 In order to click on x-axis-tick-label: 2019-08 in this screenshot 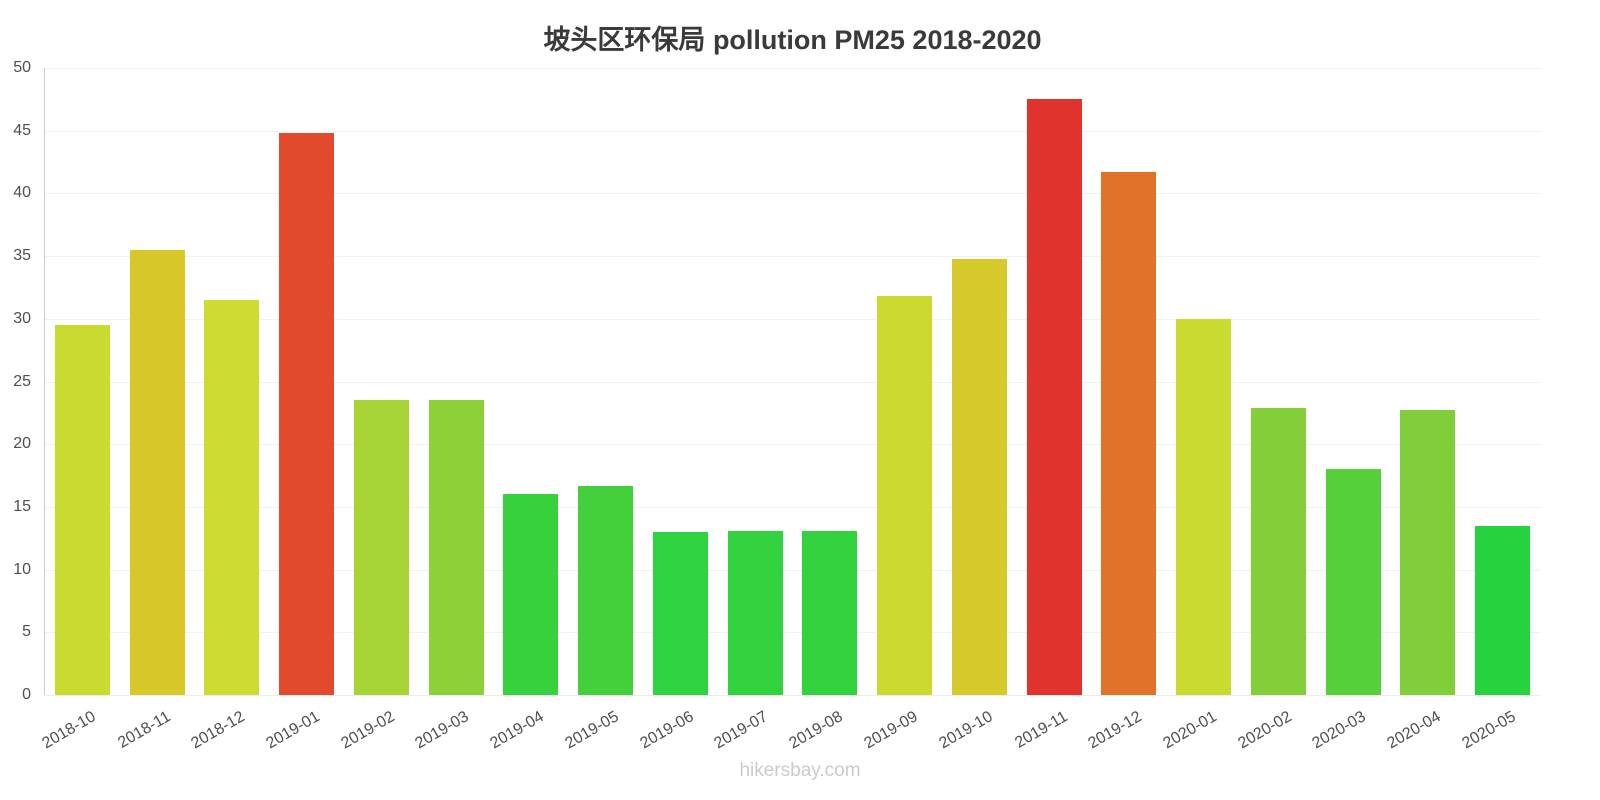, I will do `click(816, 730)`.